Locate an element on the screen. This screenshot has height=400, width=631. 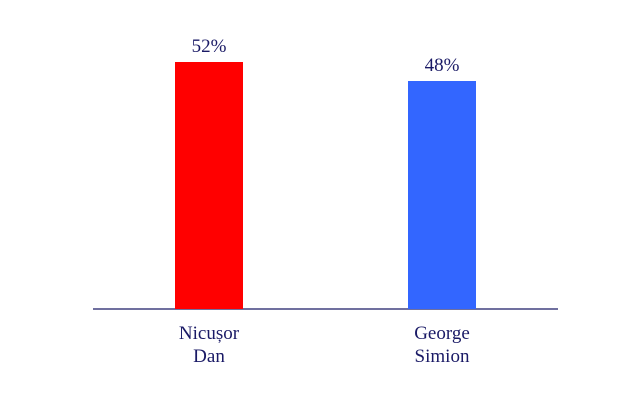
category-label-1-line-2: Dan is located at coordinates (209, 356).